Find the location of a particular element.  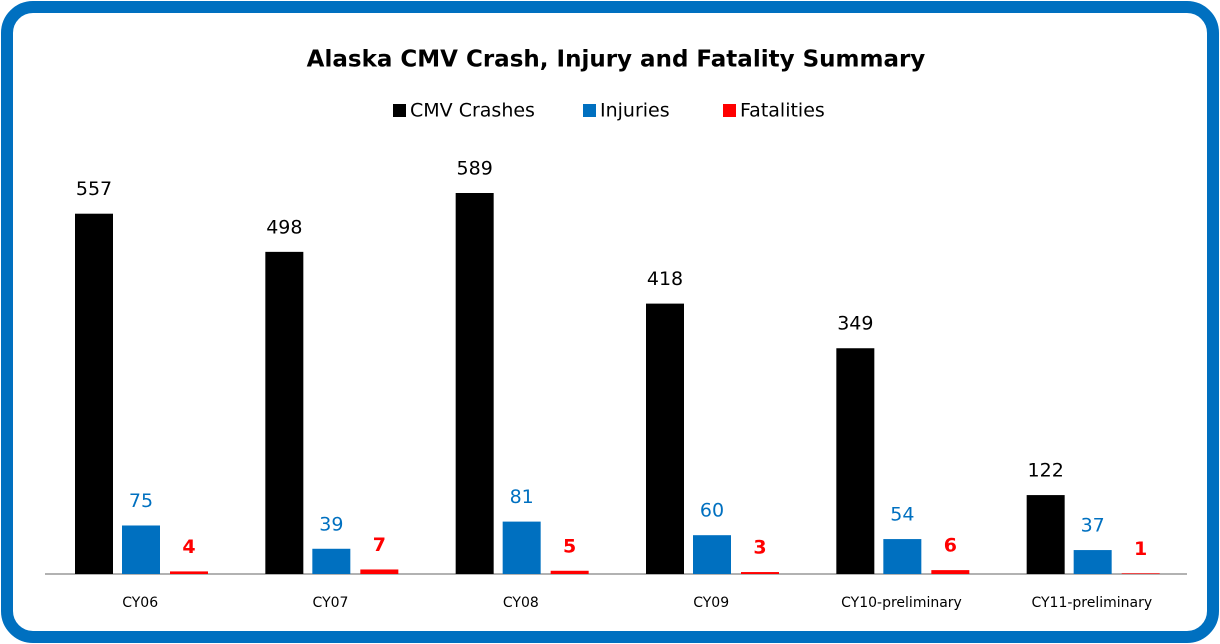

x-tick-label: CY09 is located at coordinates (711, 603).